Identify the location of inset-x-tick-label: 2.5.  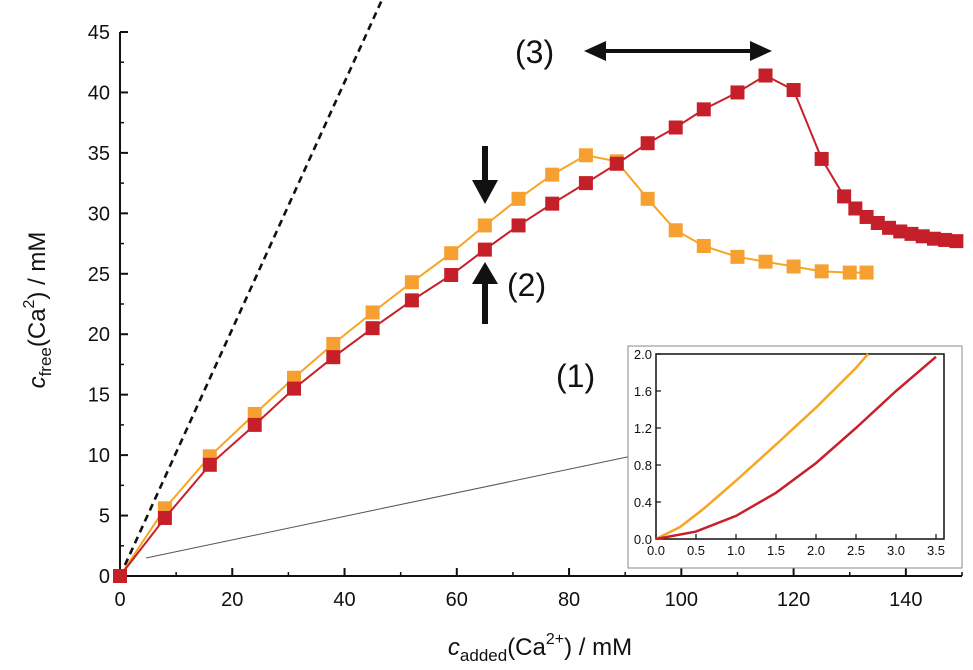
(856, 550).